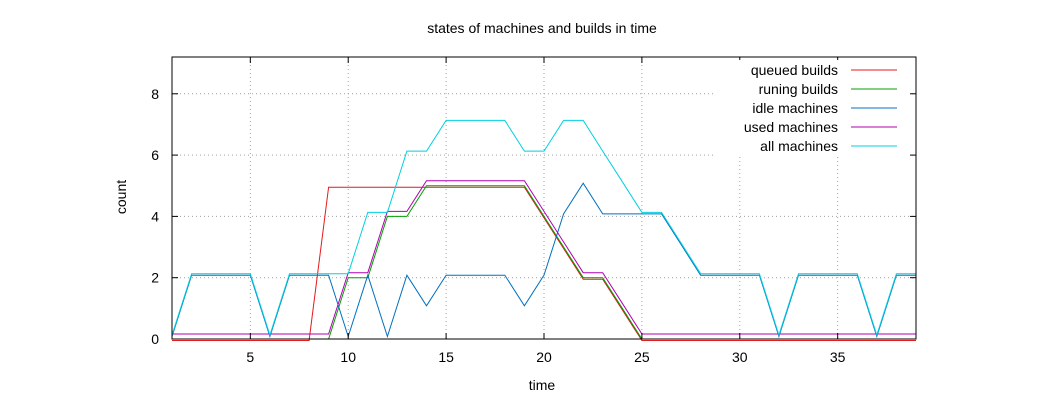  Describe the element at coordinates (795, 108) in the screenshot. I see `legend-label: idle machines` at that location.